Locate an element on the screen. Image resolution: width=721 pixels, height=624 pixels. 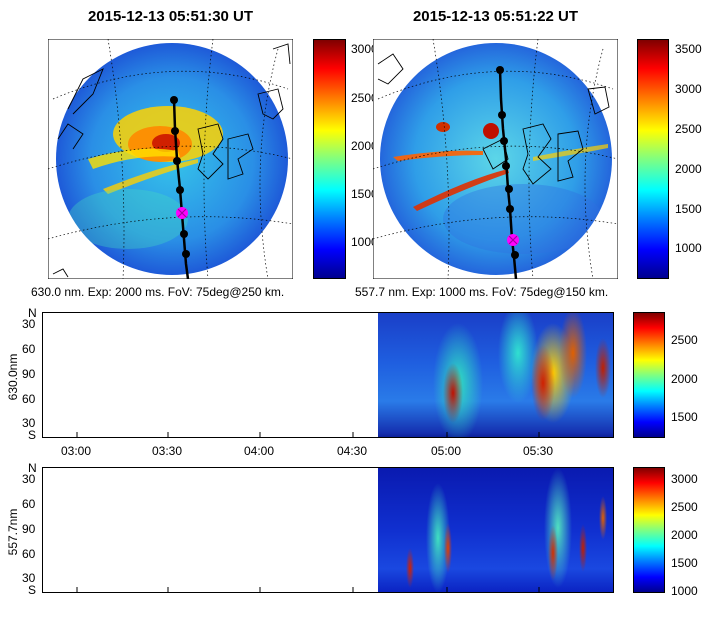
time-tick: 03:30 is located at coordinates (167, 451).